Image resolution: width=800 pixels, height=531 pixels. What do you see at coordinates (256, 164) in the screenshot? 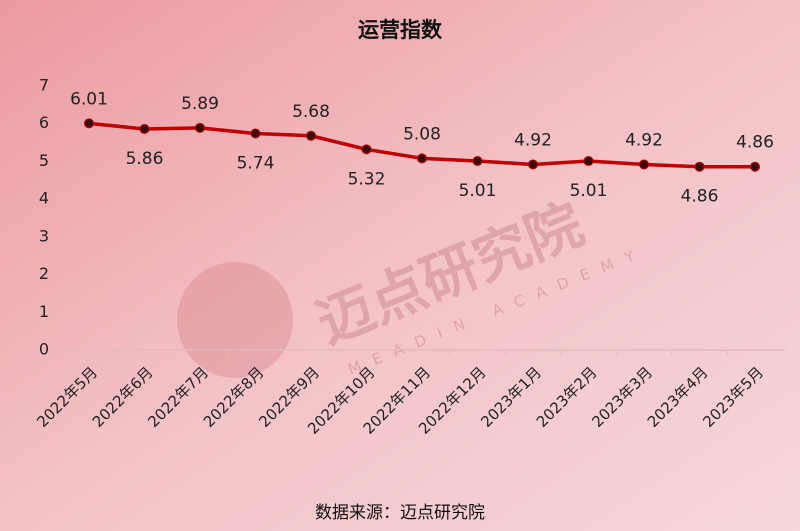
I see `data-label: 5.74` at bounding box center [256, 164].